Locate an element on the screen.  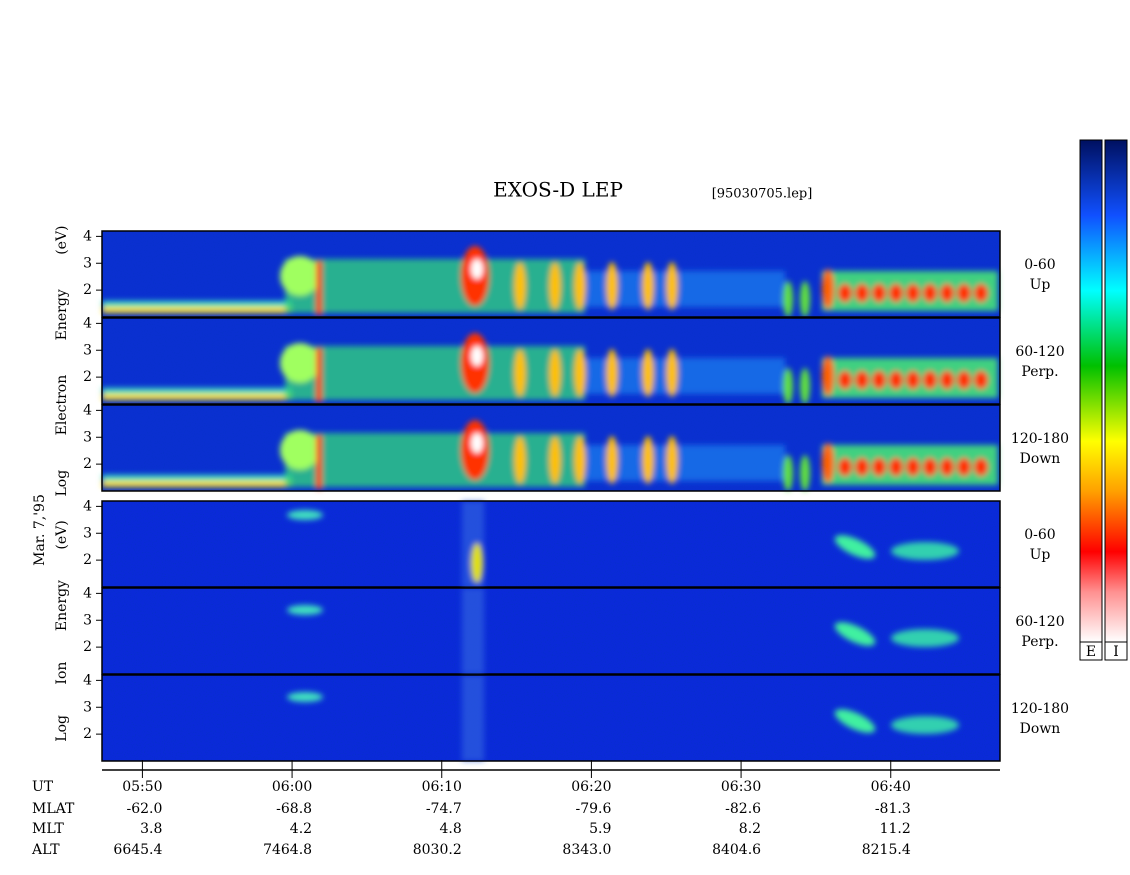
ephemeris-value: 8215.4 is located at coordinates (886, 850).